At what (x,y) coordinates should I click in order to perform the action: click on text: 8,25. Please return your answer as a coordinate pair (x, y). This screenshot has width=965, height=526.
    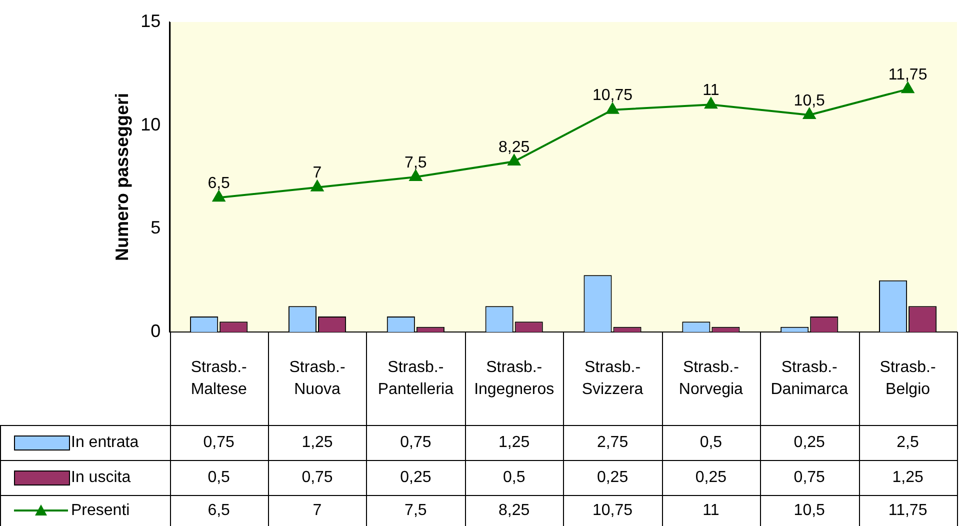
    Looking at the image, I should click on (514, 147).